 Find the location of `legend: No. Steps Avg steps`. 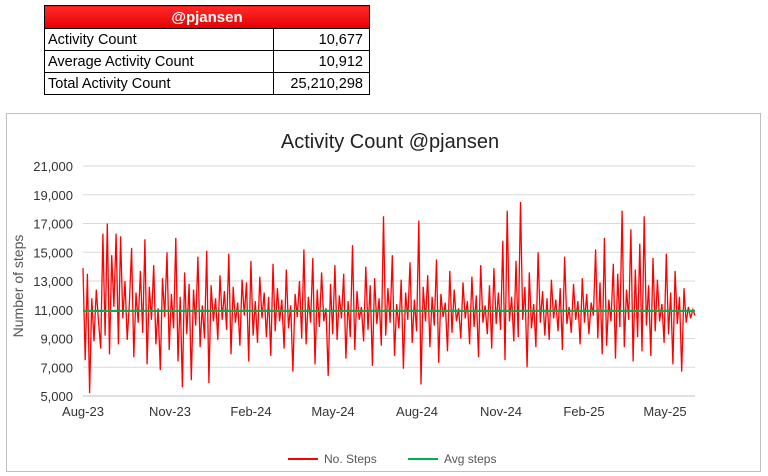

legend: No. Steps Avg steps is located at coordinates (392, 459).